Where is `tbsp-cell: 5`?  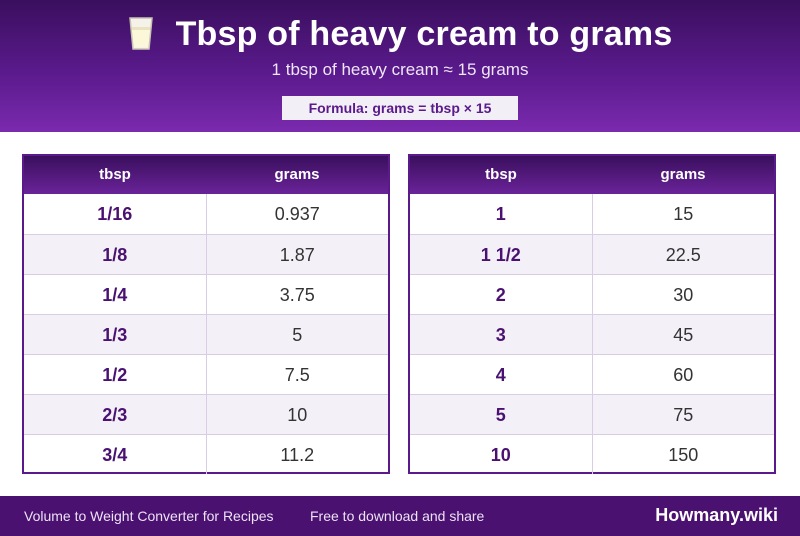
tbsp-cell: 5 is located at coordinates (501, 414).